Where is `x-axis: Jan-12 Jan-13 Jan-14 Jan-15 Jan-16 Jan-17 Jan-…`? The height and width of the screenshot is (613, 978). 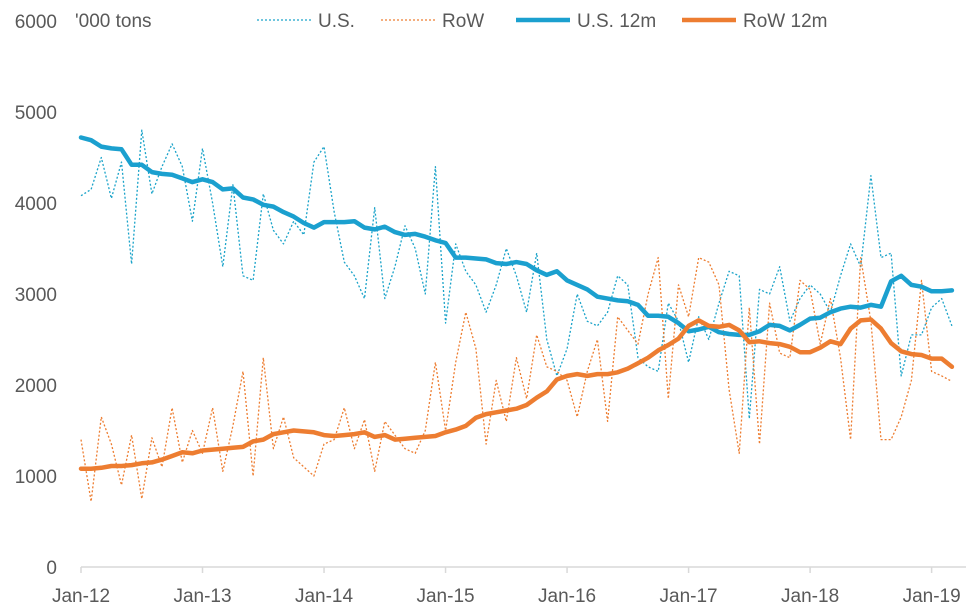 x-axis: Jan-12 Jan-13 Jan-14 Jan-15 Jan-16 Jan-17 Jan-… is located at coordinates (509, 586).